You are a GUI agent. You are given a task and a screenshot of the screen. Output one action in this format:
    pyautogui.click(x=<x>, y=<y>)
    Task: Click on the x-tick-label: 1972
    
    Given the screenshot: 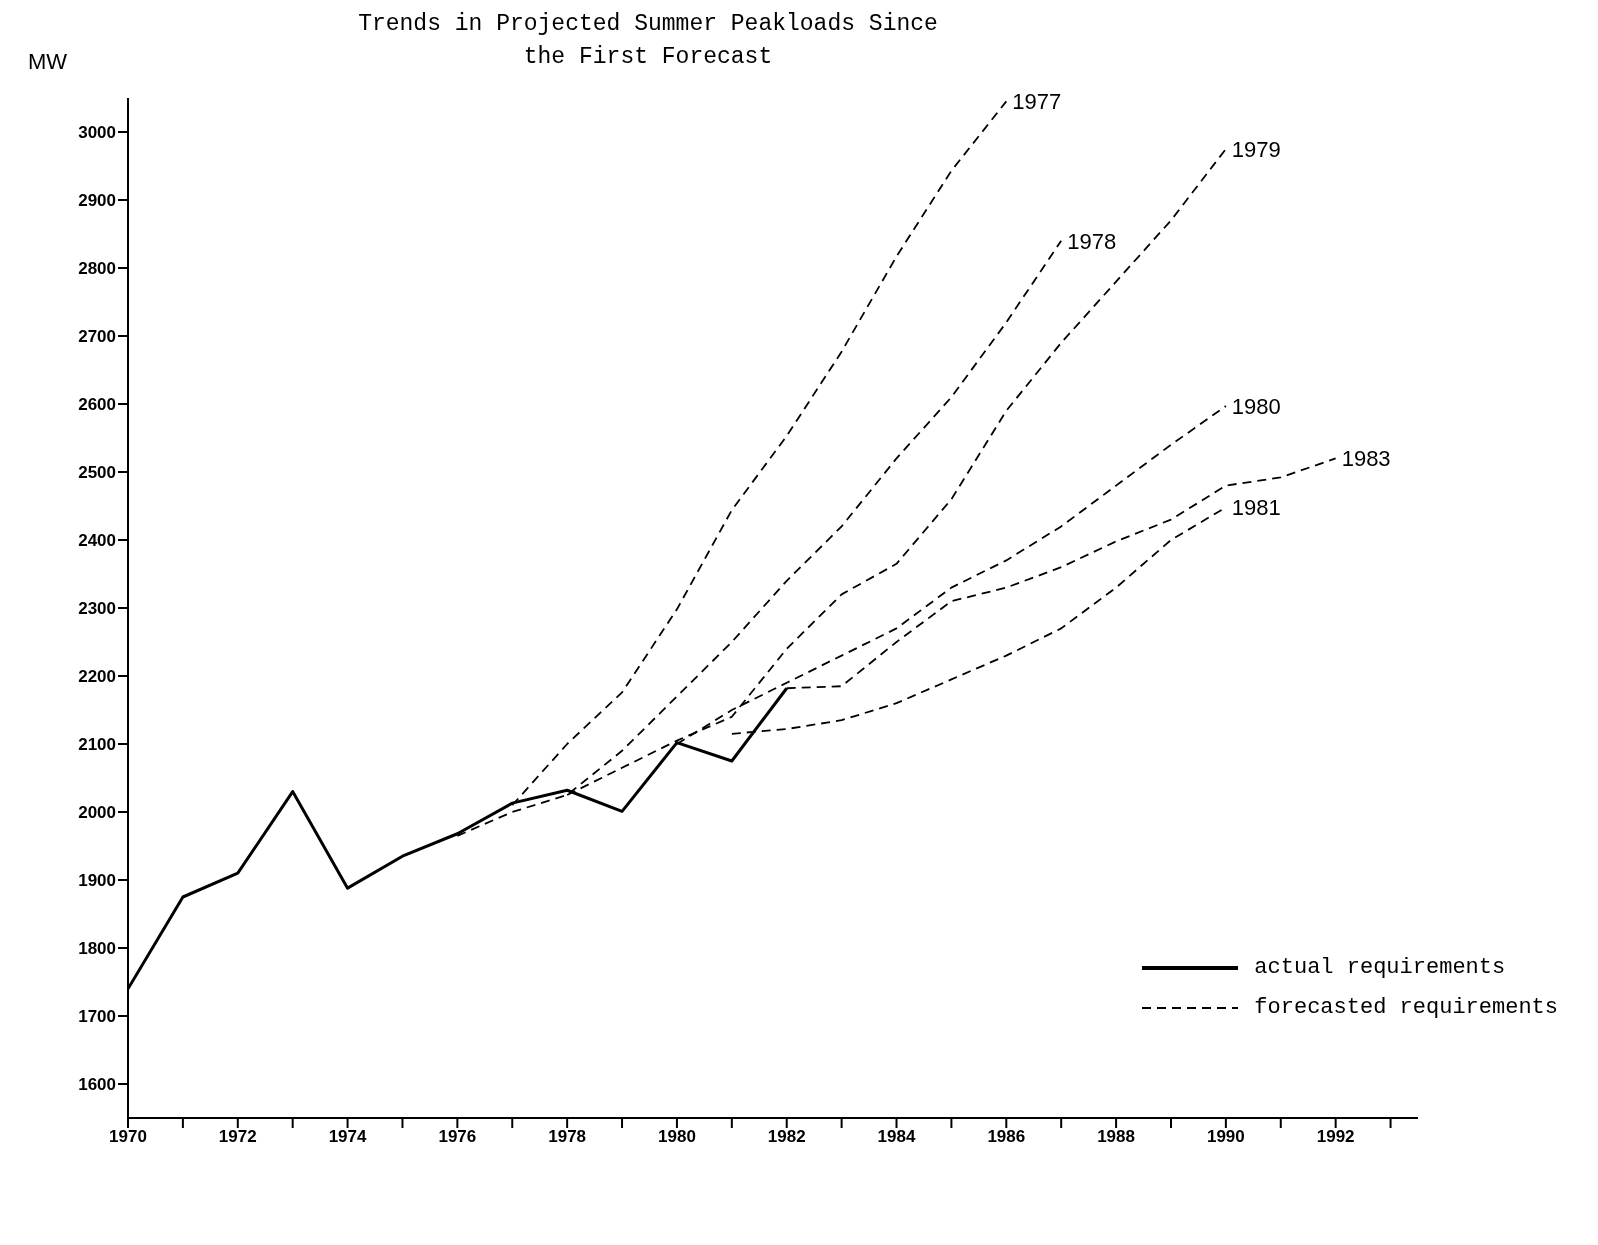 What is the action you would take?
    pyautogui.click(x=237, y=1137)
    